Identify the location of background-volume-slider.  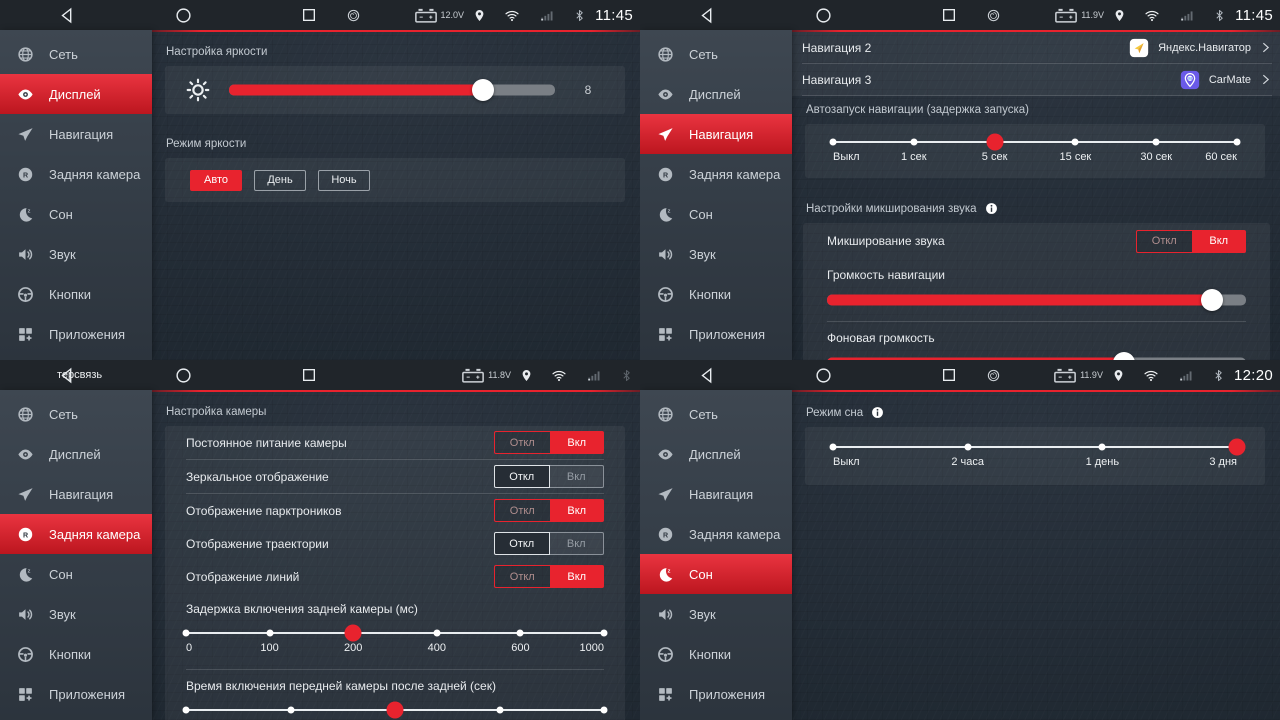
(1036, 356).